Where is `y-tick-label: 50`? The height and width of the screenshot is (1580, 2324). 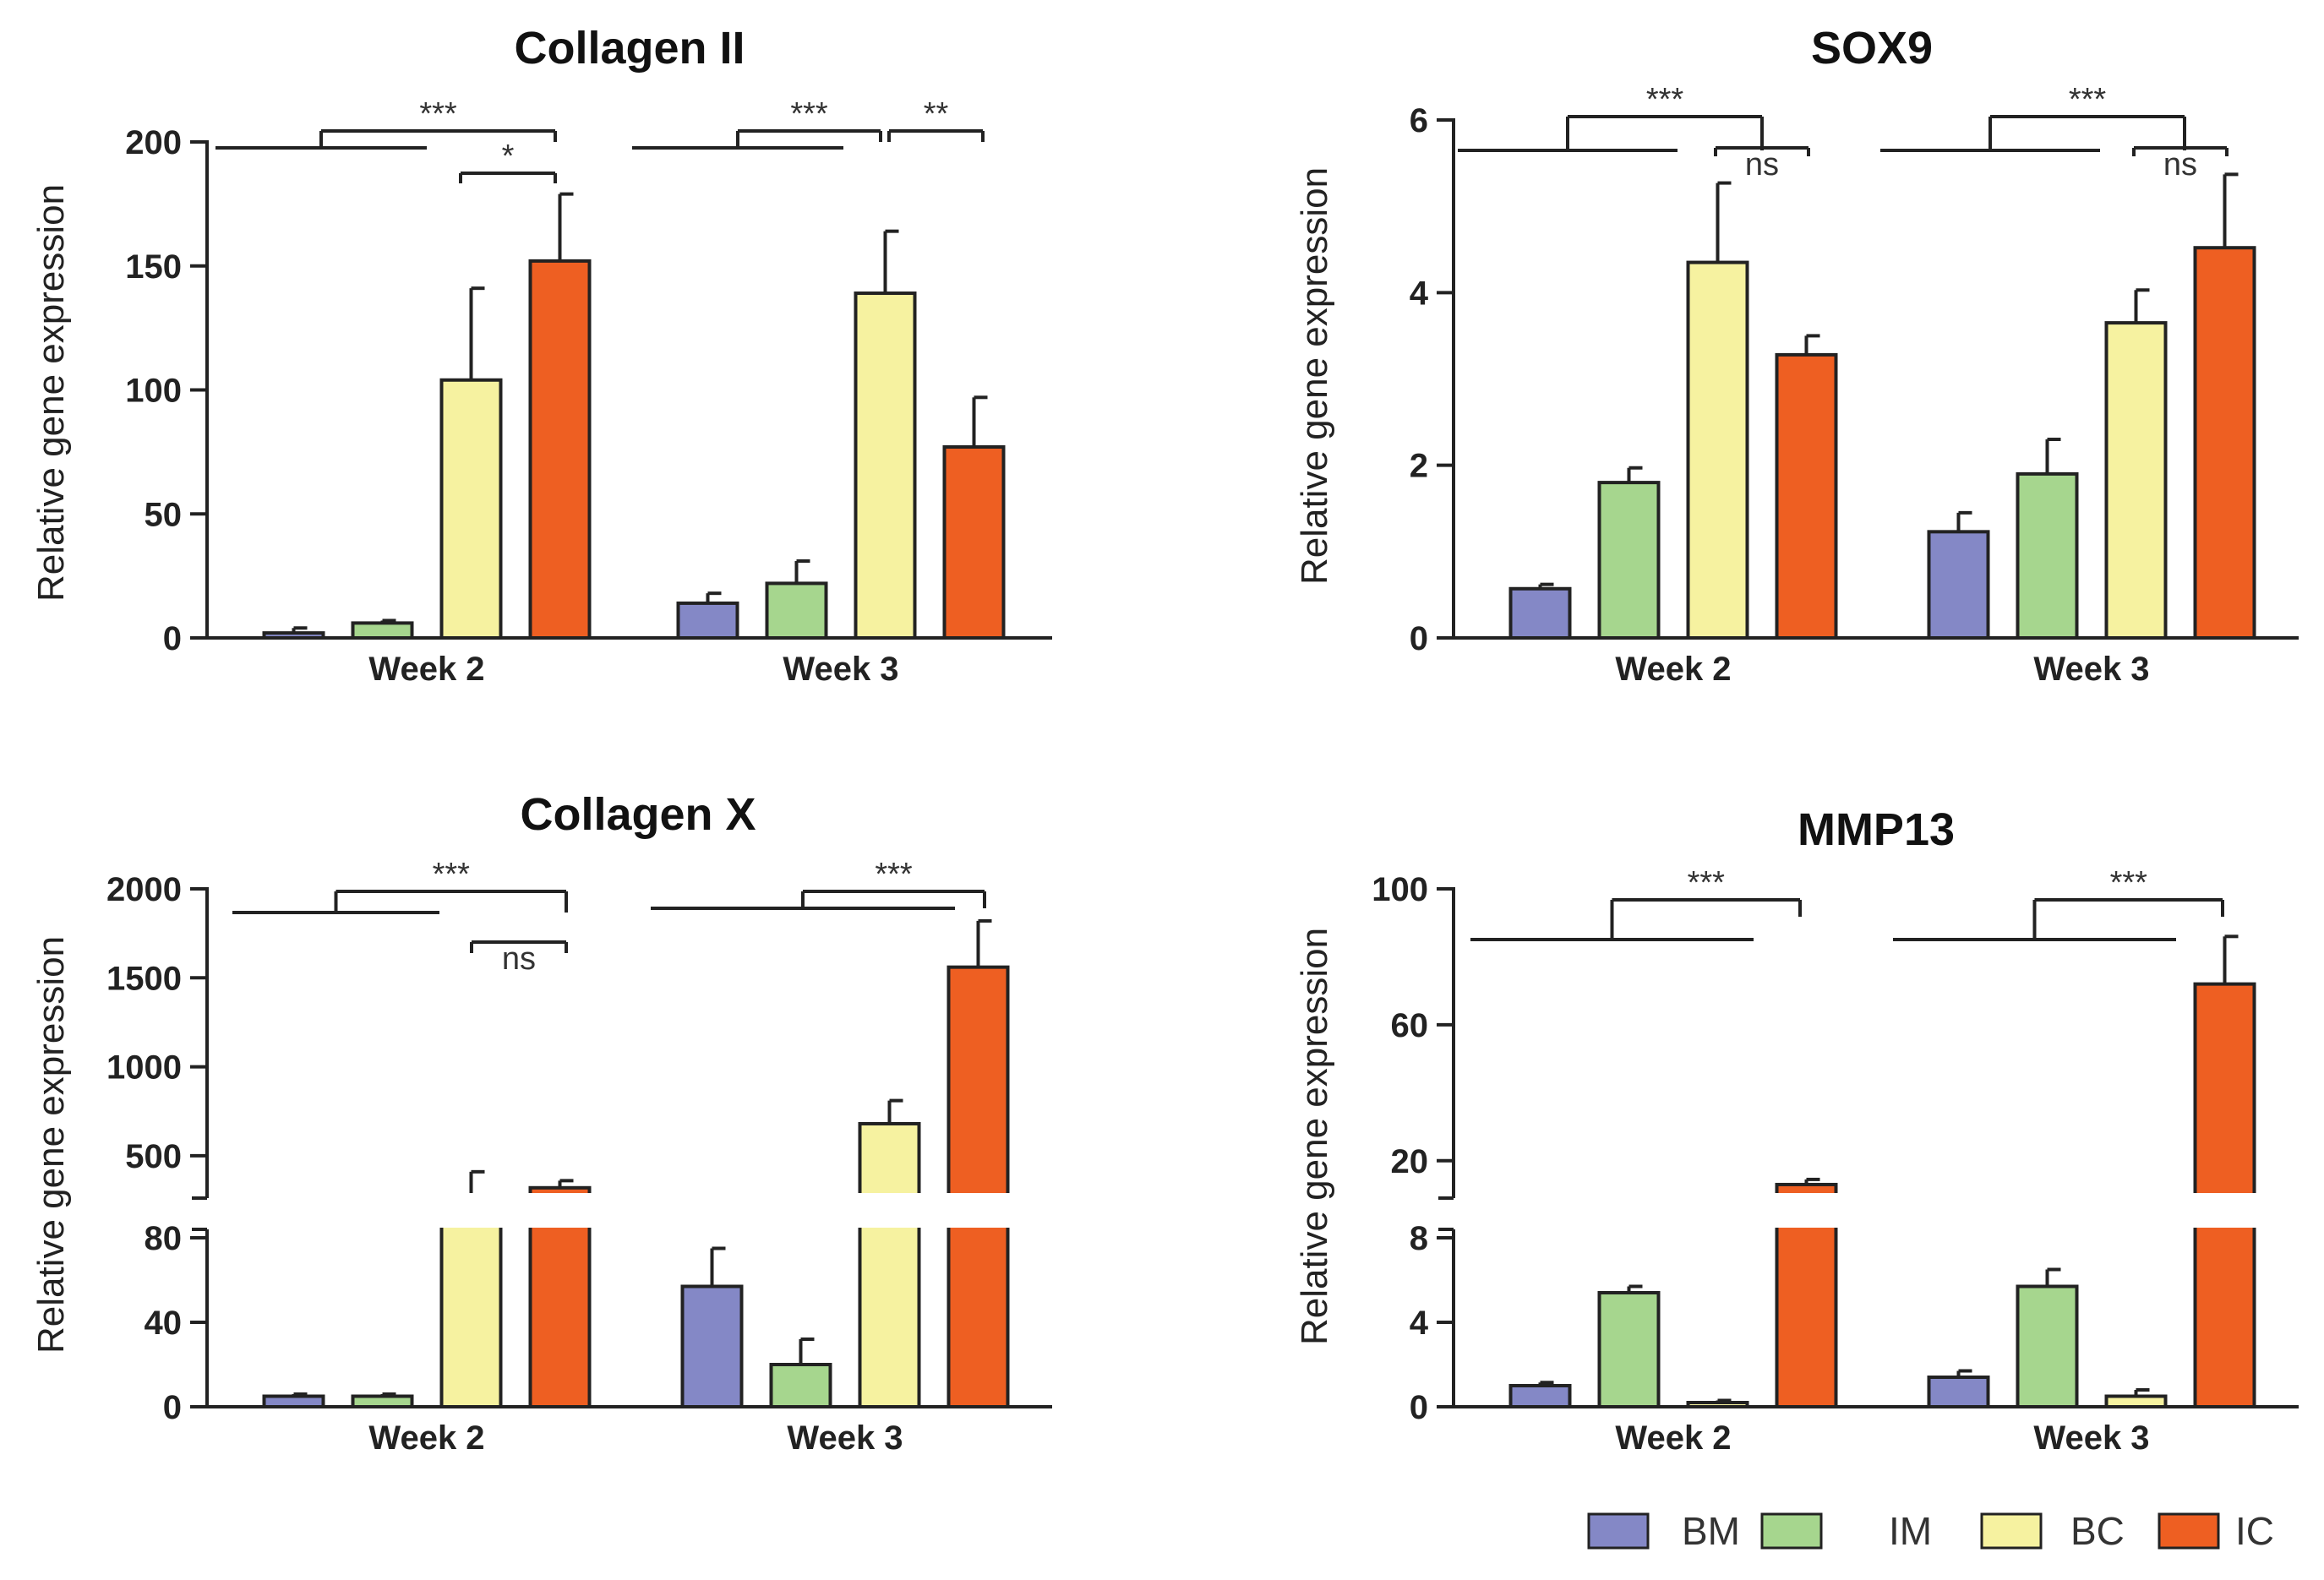
y-tick-label: 50 is located at coordinates (164, 514).